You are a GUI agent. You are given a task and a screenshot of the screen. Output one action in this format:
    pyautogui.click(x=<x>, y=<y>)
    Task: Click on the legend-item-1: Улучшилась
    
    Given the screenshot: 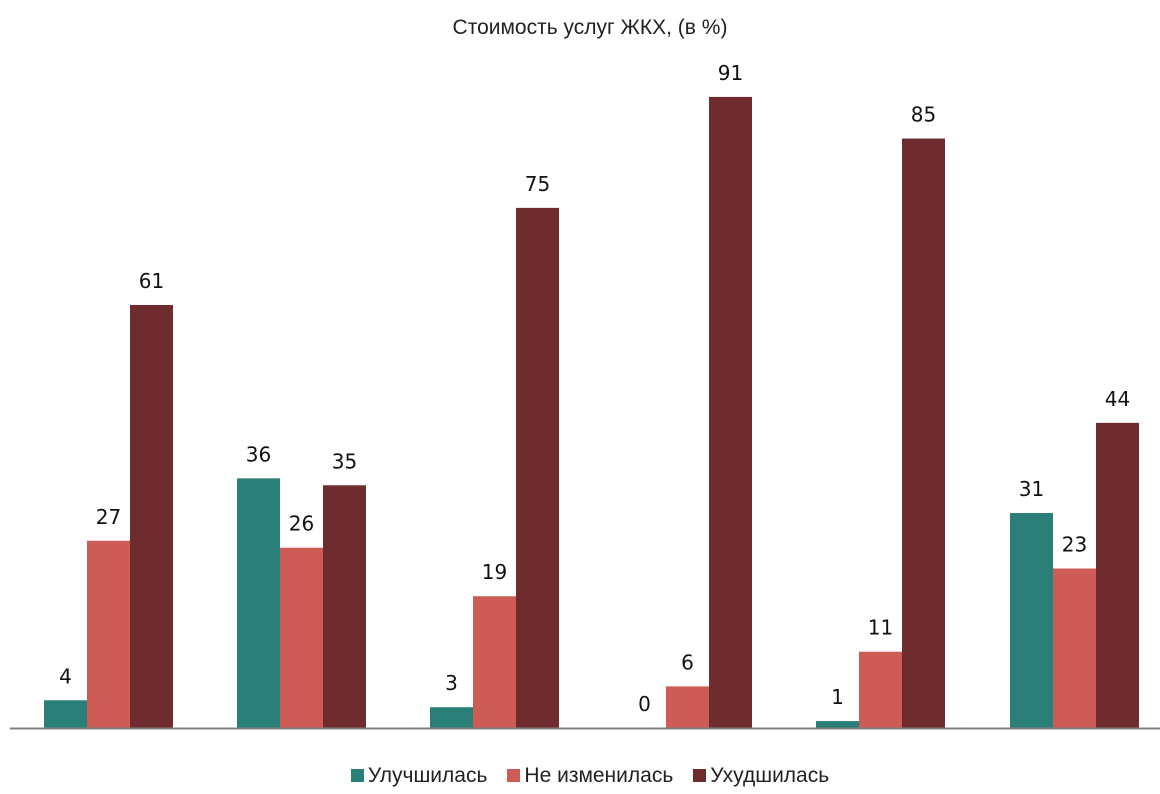 What is the action you would take?
    pyautogui.click(x=419, y=776)
    